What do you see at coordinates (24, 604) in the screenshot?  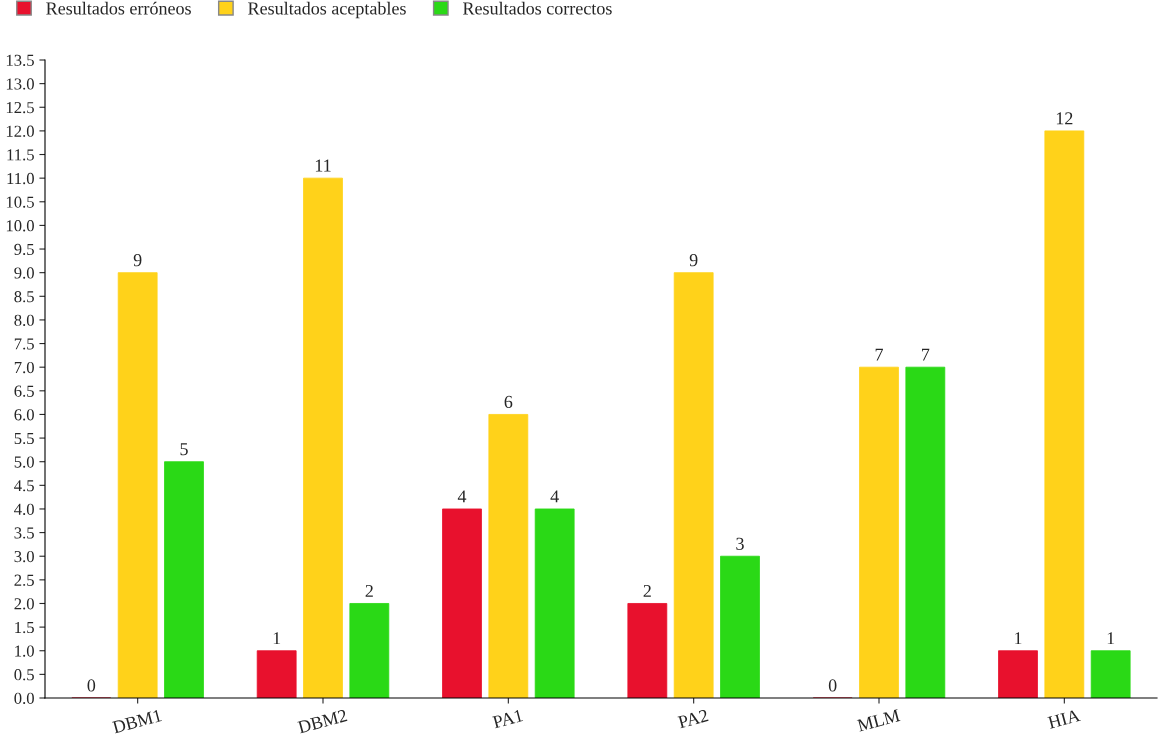 I see `y-tick-label: 2.0` at bounding box center [24, 604].